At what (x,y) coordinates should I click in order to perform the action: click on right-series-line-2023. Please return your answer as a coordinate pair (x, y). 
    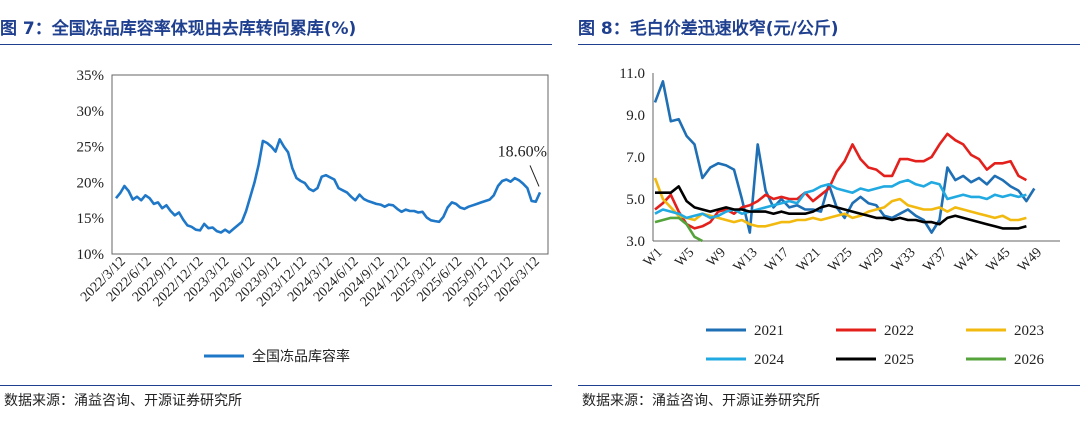
    Looking at the image, I should click on (840, 202).